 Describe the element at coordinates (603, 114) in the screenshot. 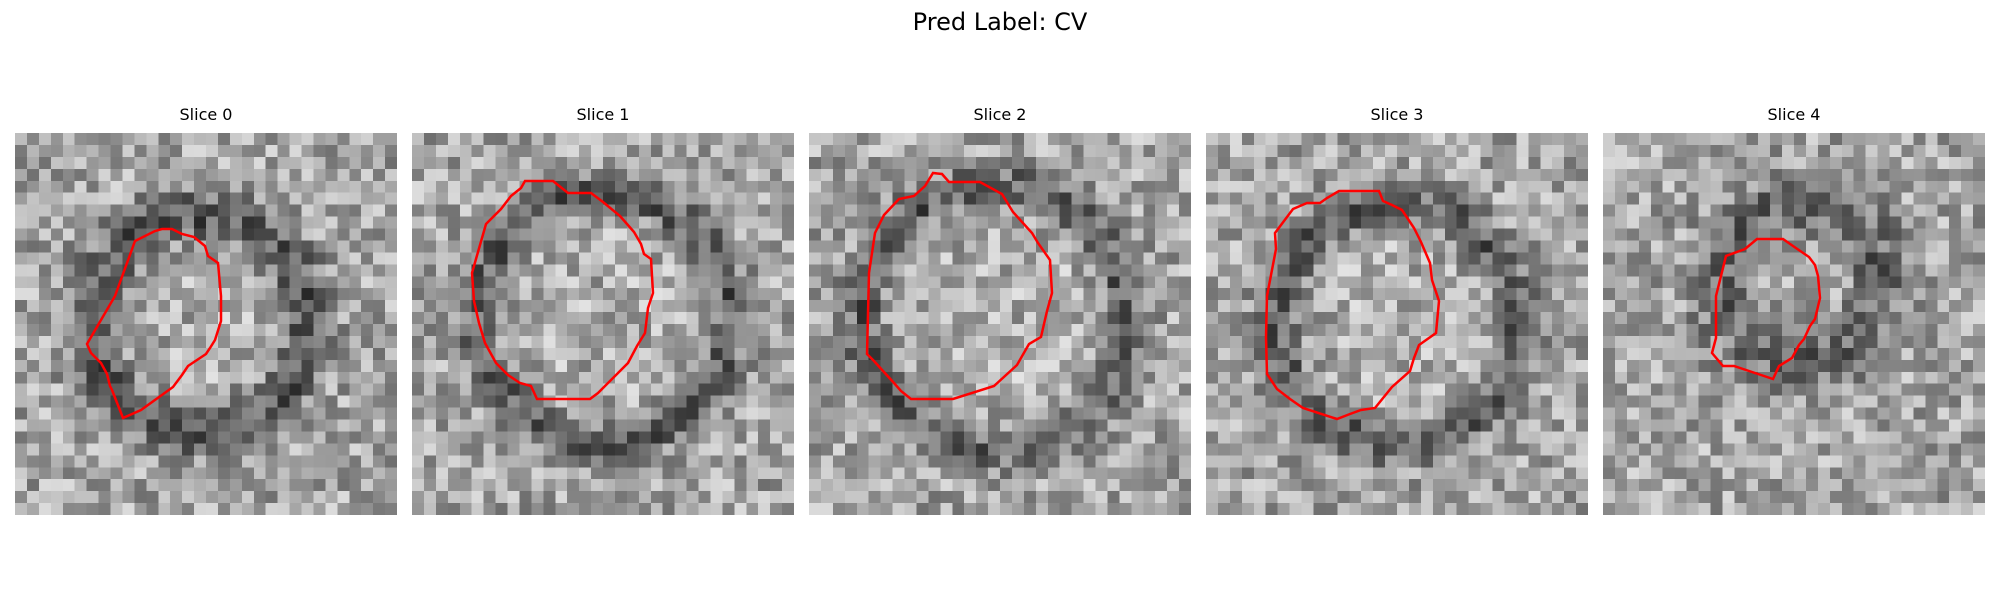

I see `slice-title: Slice 1` at that location.